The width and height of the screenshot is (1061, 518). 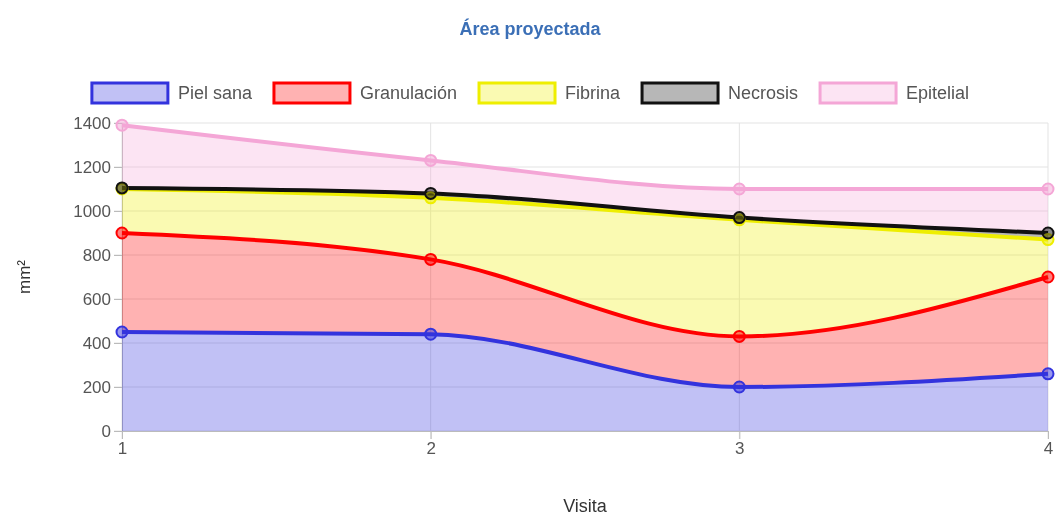 What do you see at coordinates (431, 449) in the screenshot?
I see `x-tick-label: 2` at bounding box center [431, 449].